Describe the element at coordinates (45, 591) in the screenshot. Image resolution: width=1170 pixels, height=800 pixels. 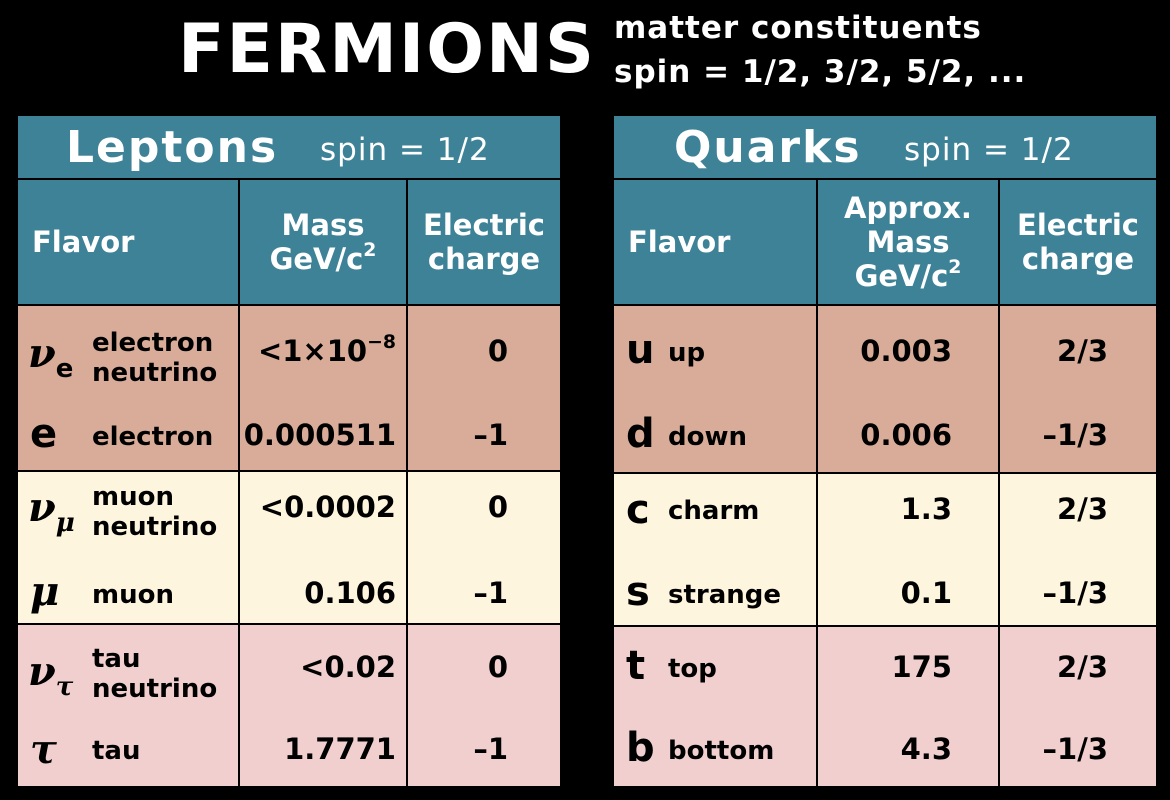
I see `lepton-symbol-muon: μ` at that location.